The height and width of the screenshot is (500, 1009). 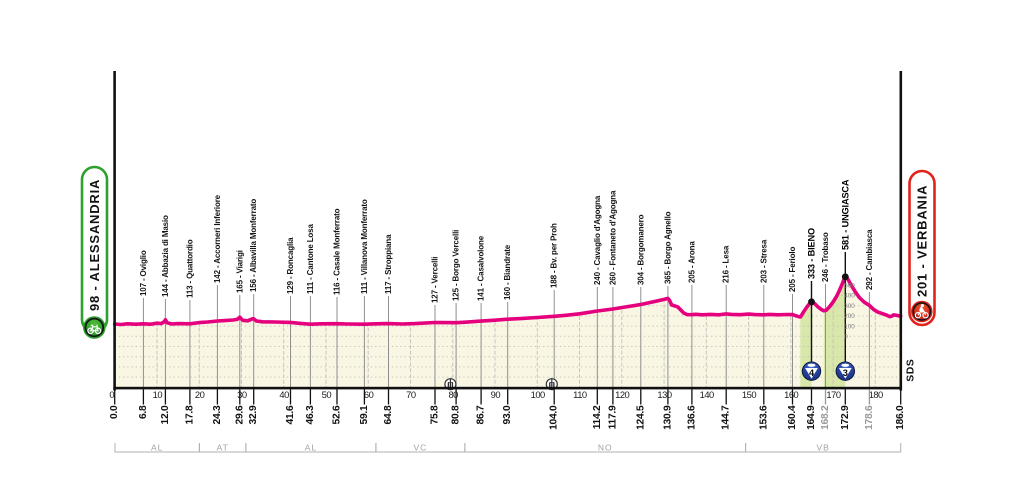 I want to click on svg-text: 160 - Biandrate, so click(x=507, y=272).